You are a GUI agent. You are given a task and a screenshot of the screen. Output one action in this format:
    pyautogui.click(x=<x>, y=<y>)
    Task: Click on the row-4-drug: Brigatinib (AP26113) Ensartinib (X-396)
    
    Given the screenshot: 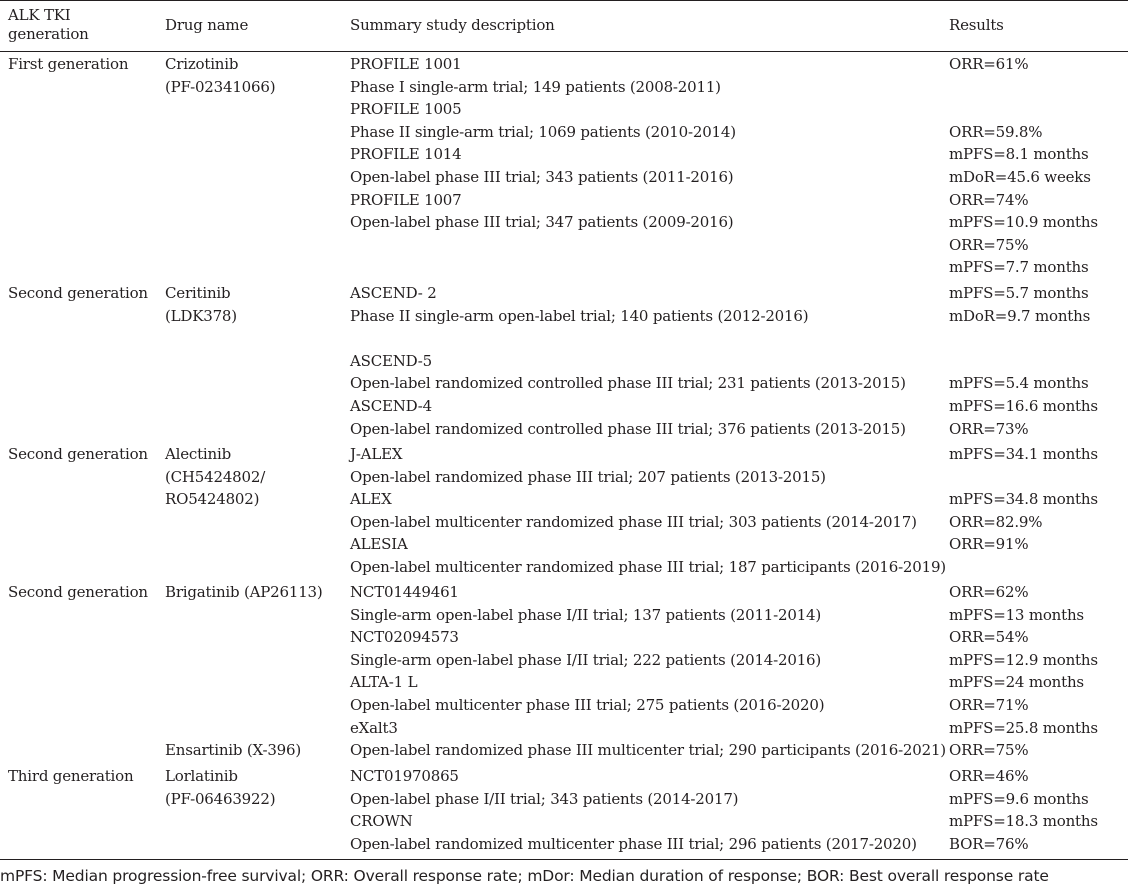 What is the action you would take?
    pyautogui.click(x=244, y=671)
    